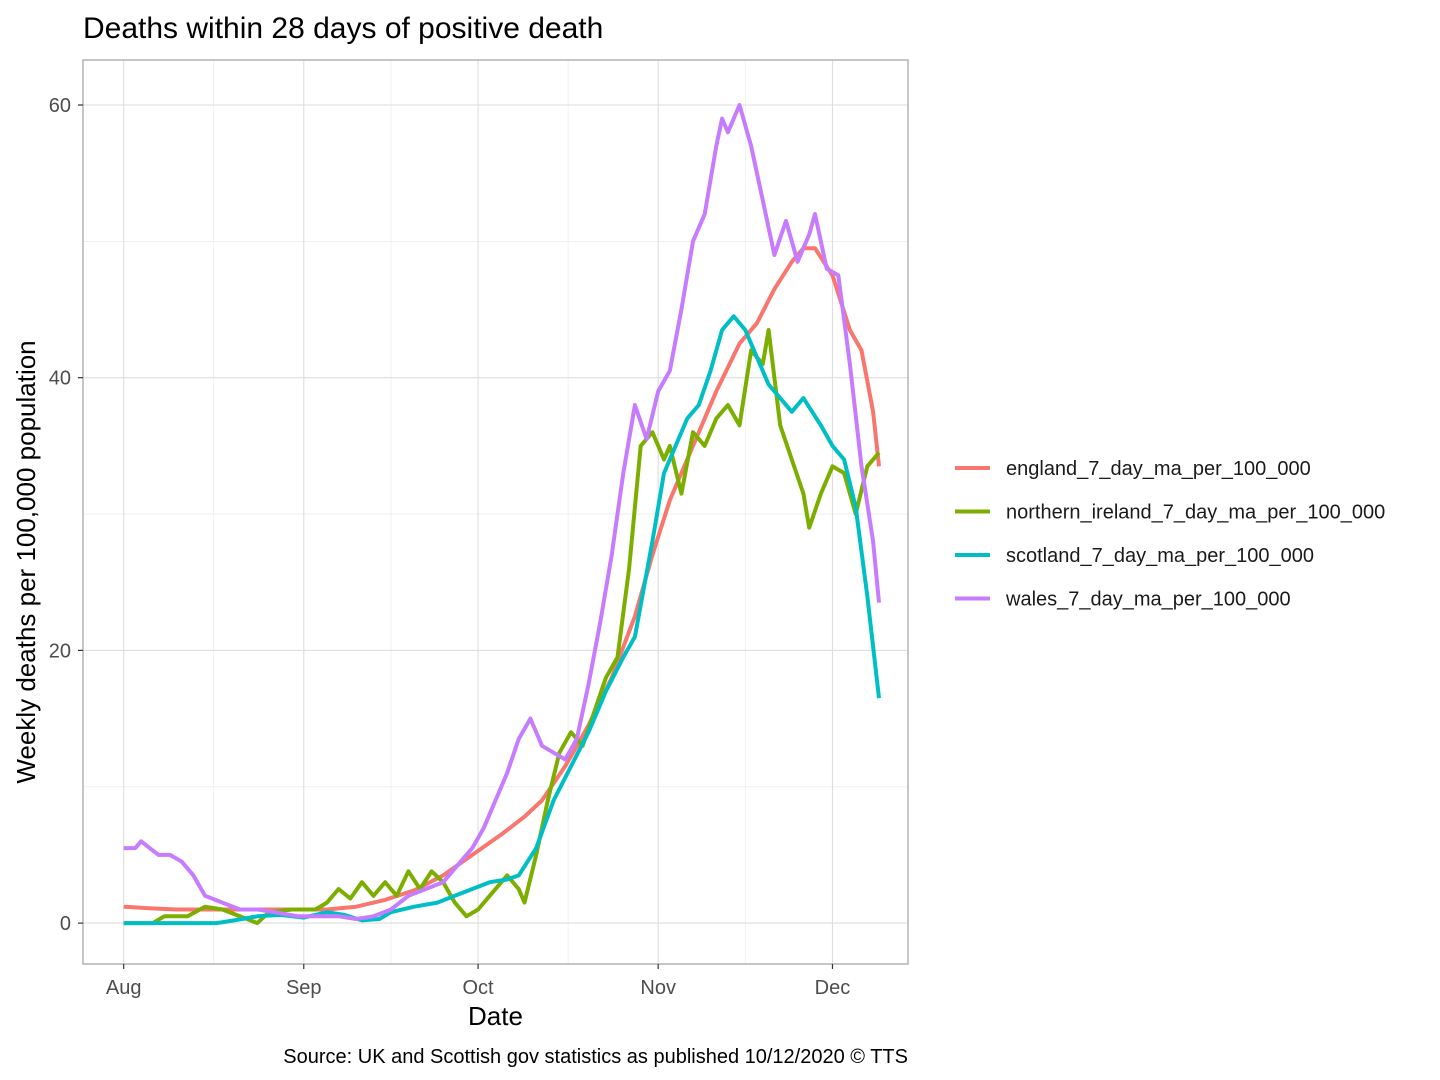 Image resolution: width=1440 pixels, height=1080 pixels. I want to click on x-tick-label: Dec, so click(833, 988).